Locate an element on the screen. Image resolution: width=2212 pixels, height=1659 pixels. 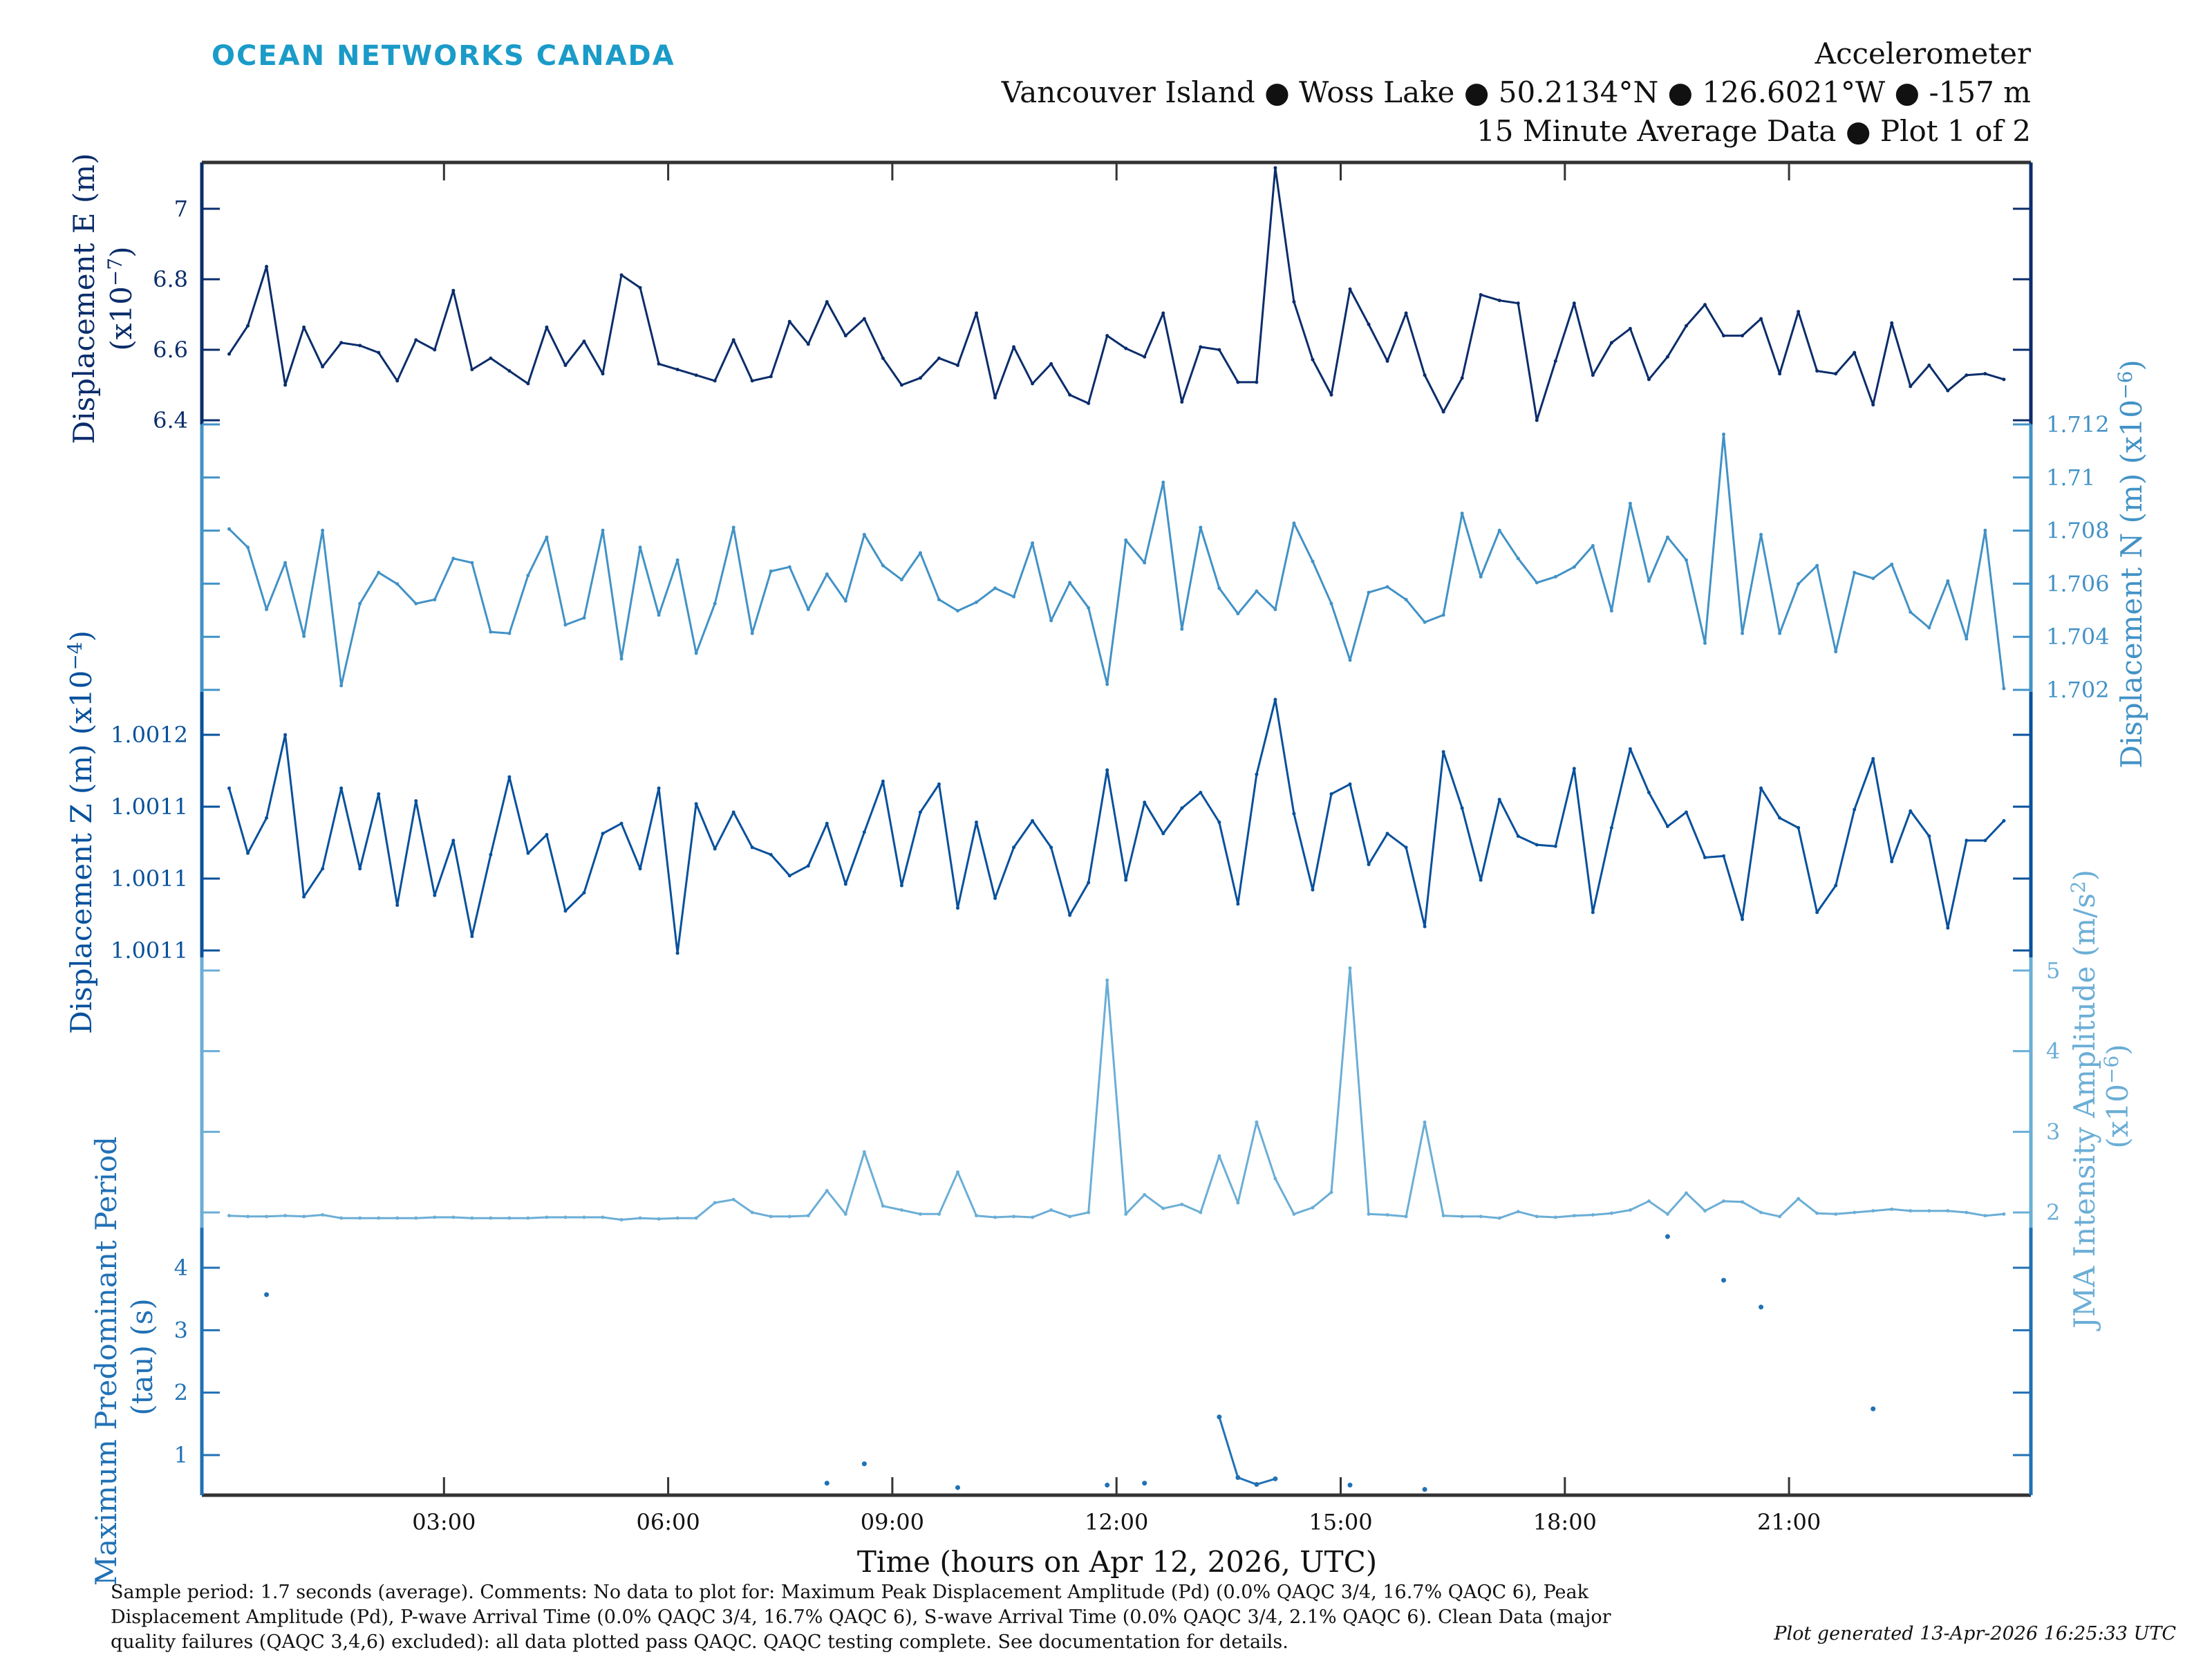
ylabel-n: Displacement N (m) (x10−6) is located at coordinates (2131, 564).